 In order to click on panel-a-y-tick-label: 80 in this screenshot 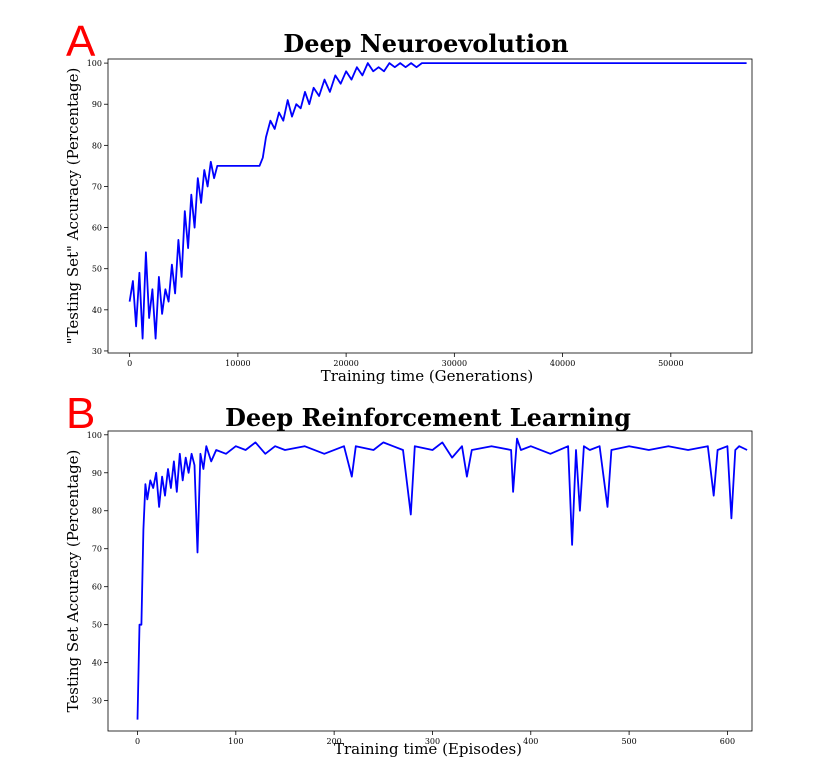, I will do `click(97, 145)`.